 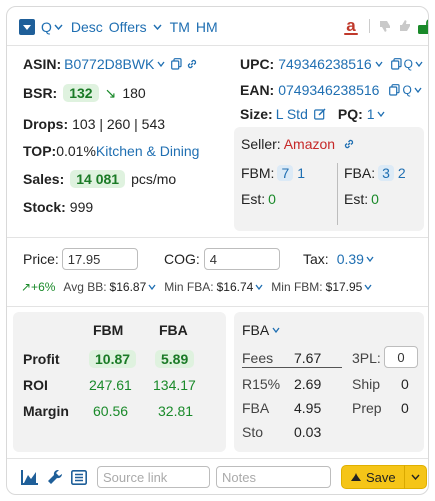 I want to click on amazon-icon, so click(x=356, y=477).